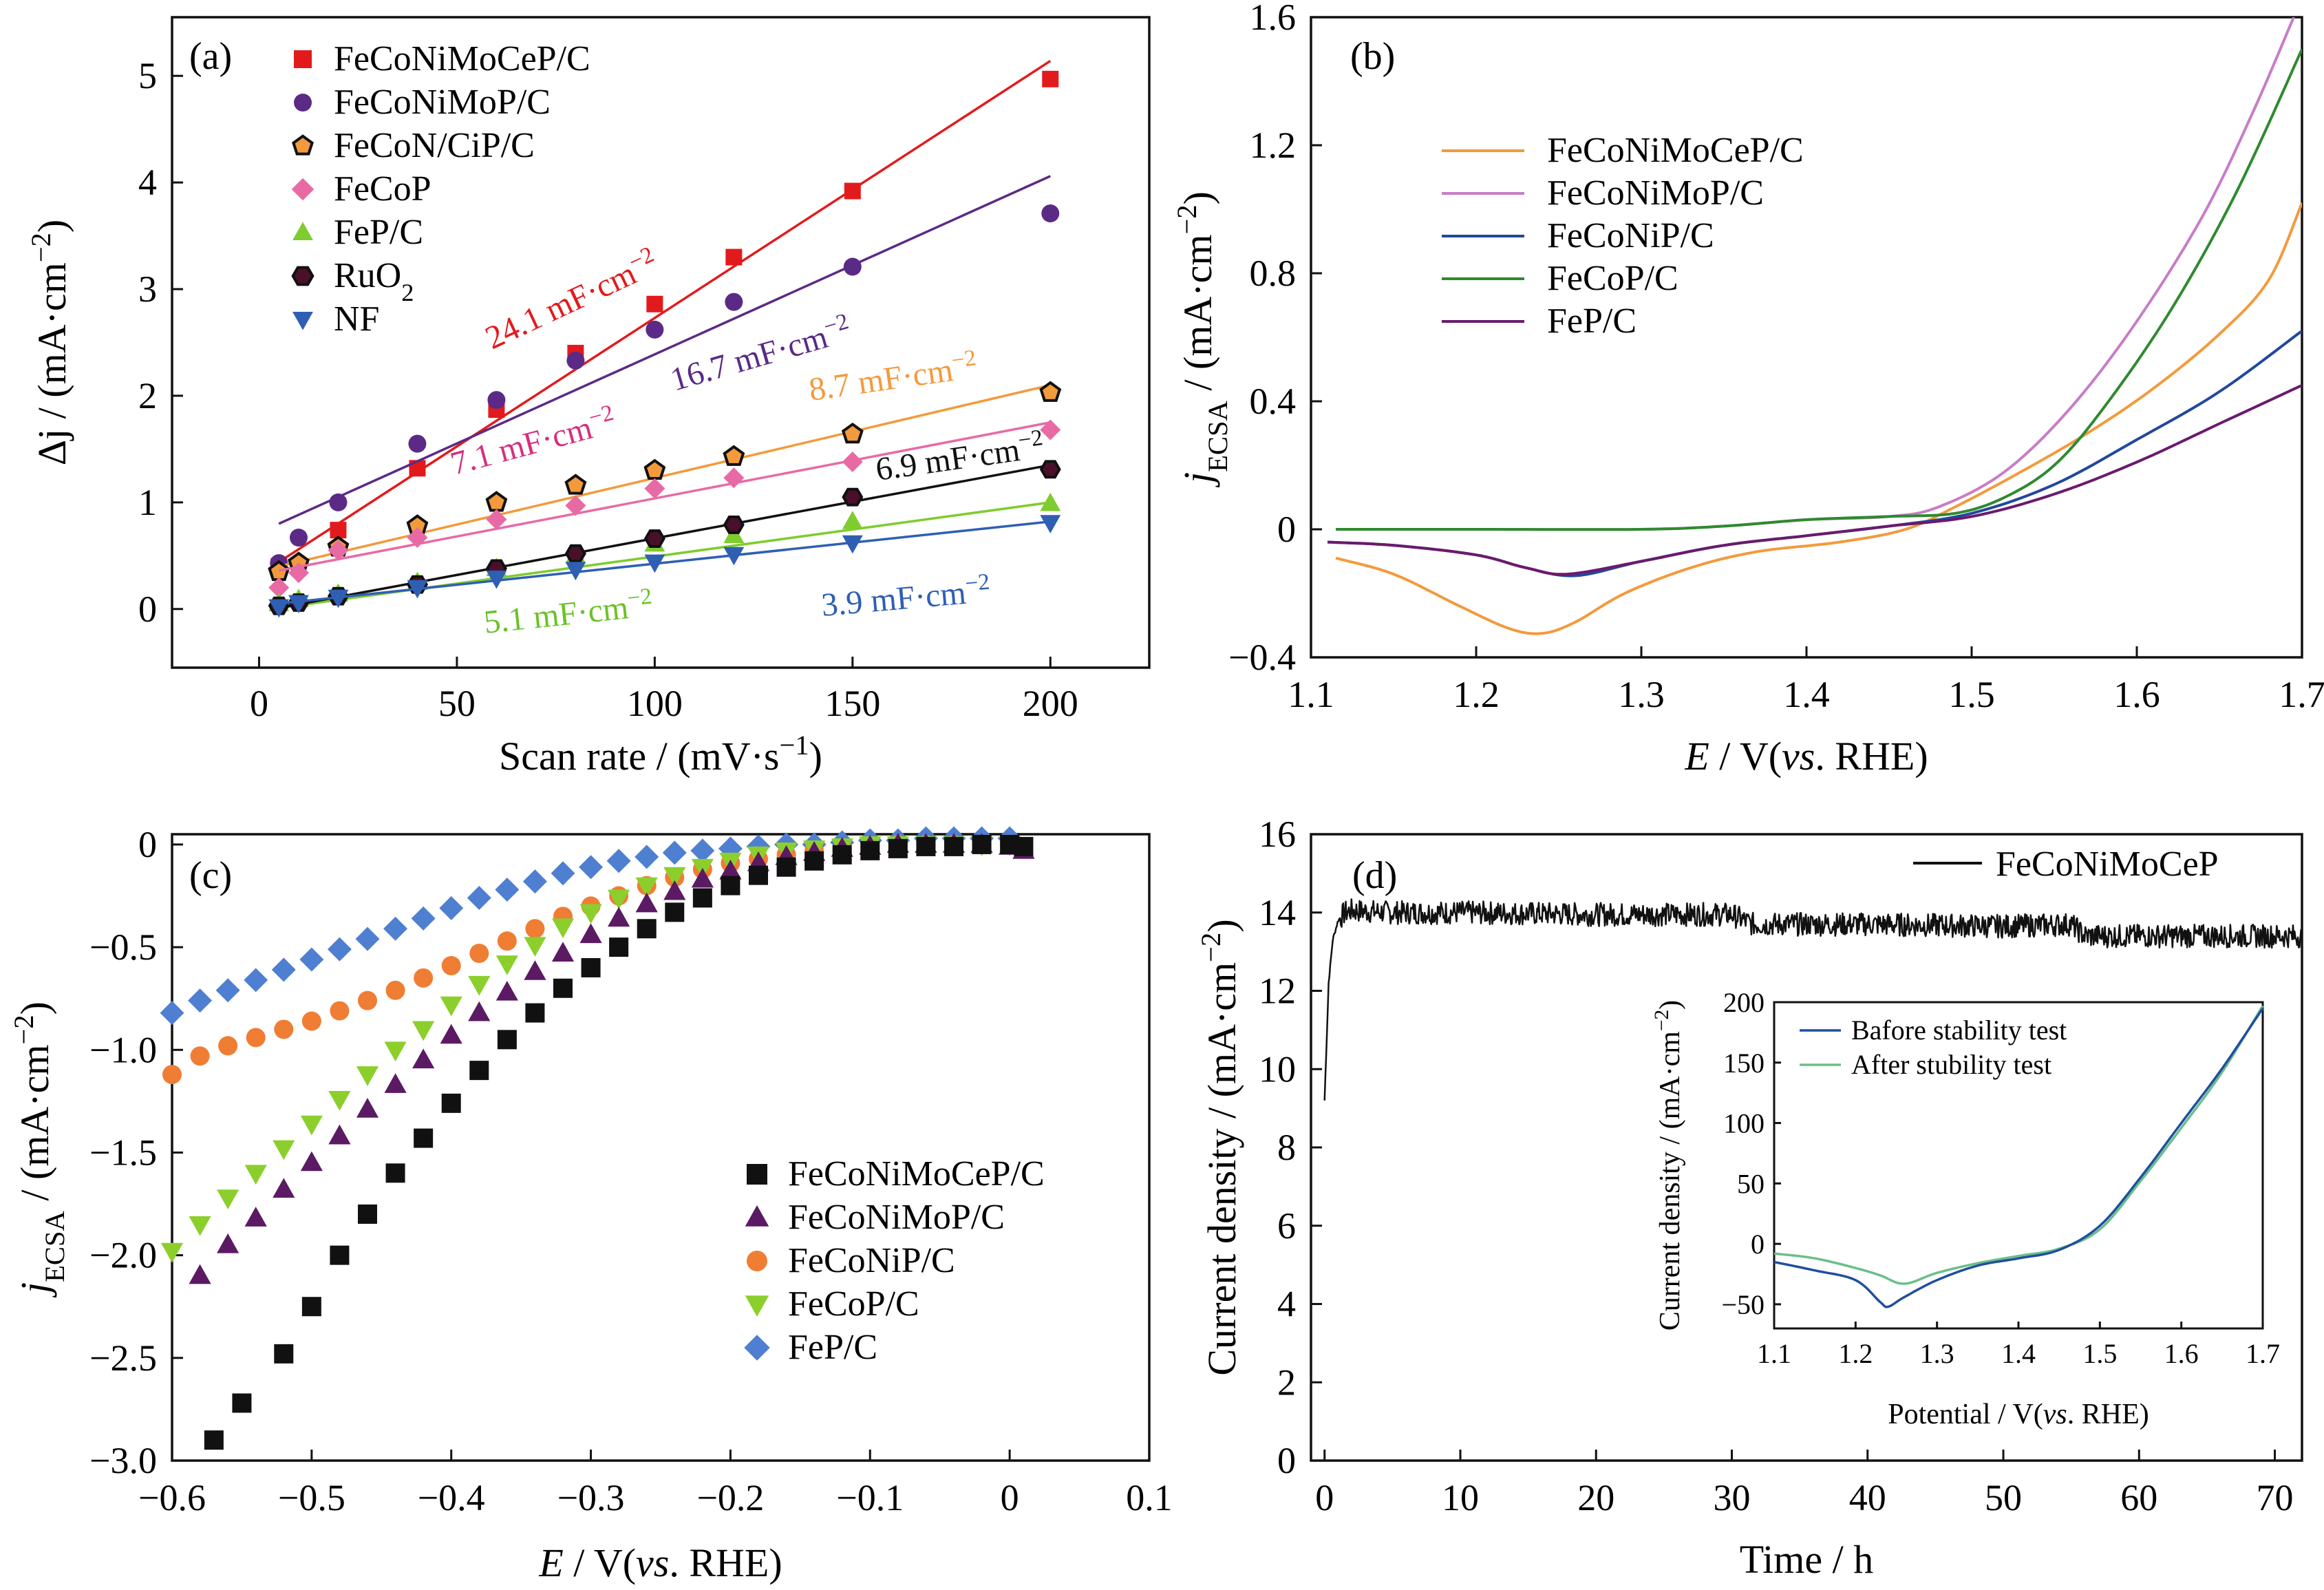 The height and width of the screenshot is (1590, 2324). I want to click on x-tick-label: 50, so click(457, 703).